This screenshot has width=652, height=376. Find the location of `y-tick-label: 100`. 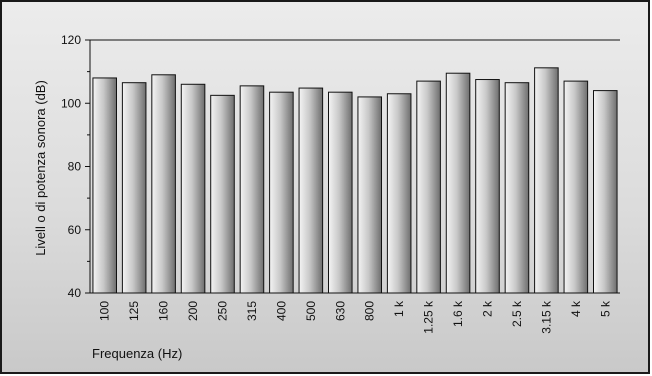

y-tick-label: 100 is located at coordinates (71, 103).